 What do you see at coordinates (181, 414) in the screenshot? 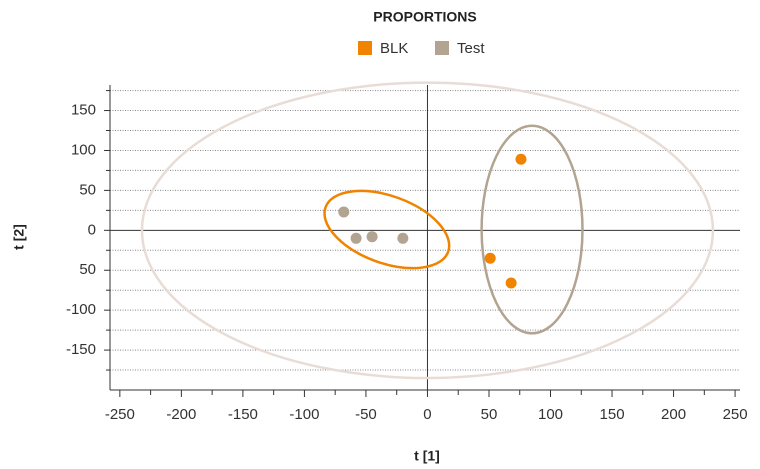
I see `x-tick-label: -200` at bounding box center [181, 414].